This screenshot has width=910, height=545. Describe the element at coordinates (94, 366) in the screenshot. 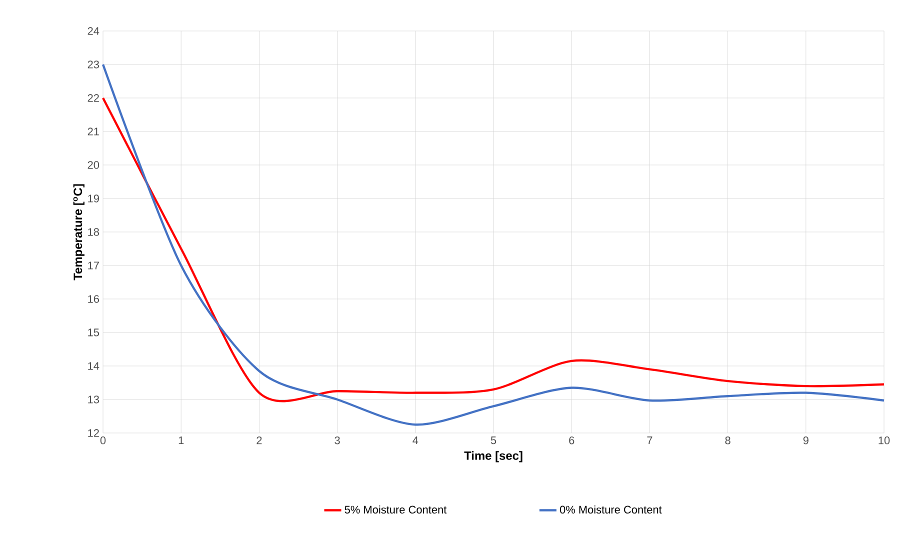

I see `y-tick-label: 14` at that location.